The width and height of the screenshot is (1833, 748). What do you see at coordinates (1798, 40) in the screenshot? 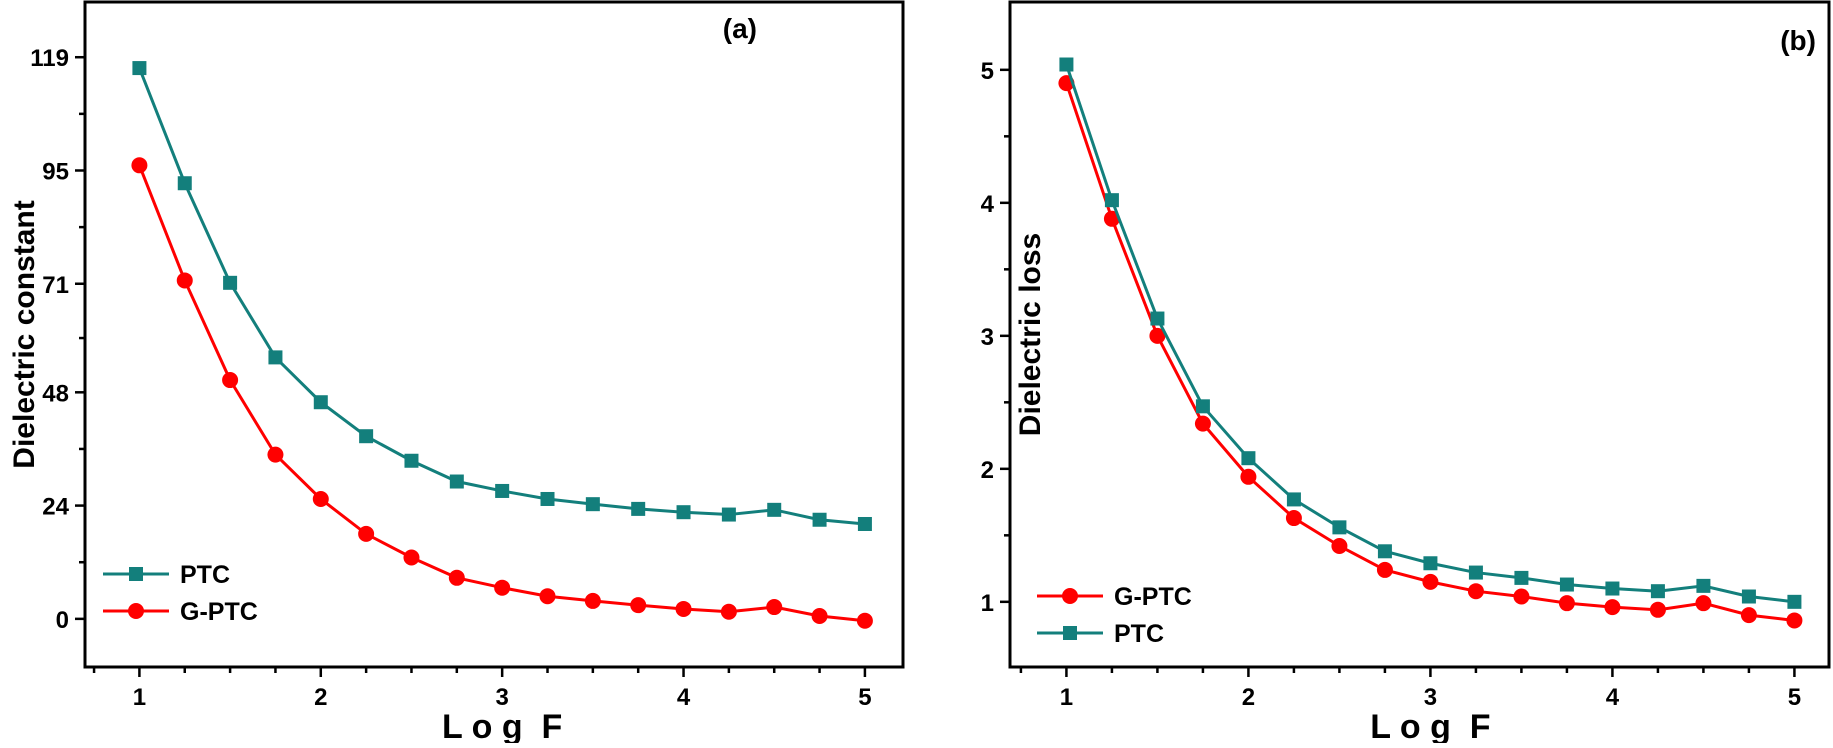
I see `panel-label: (b)` at bounding box center [1798, 40].